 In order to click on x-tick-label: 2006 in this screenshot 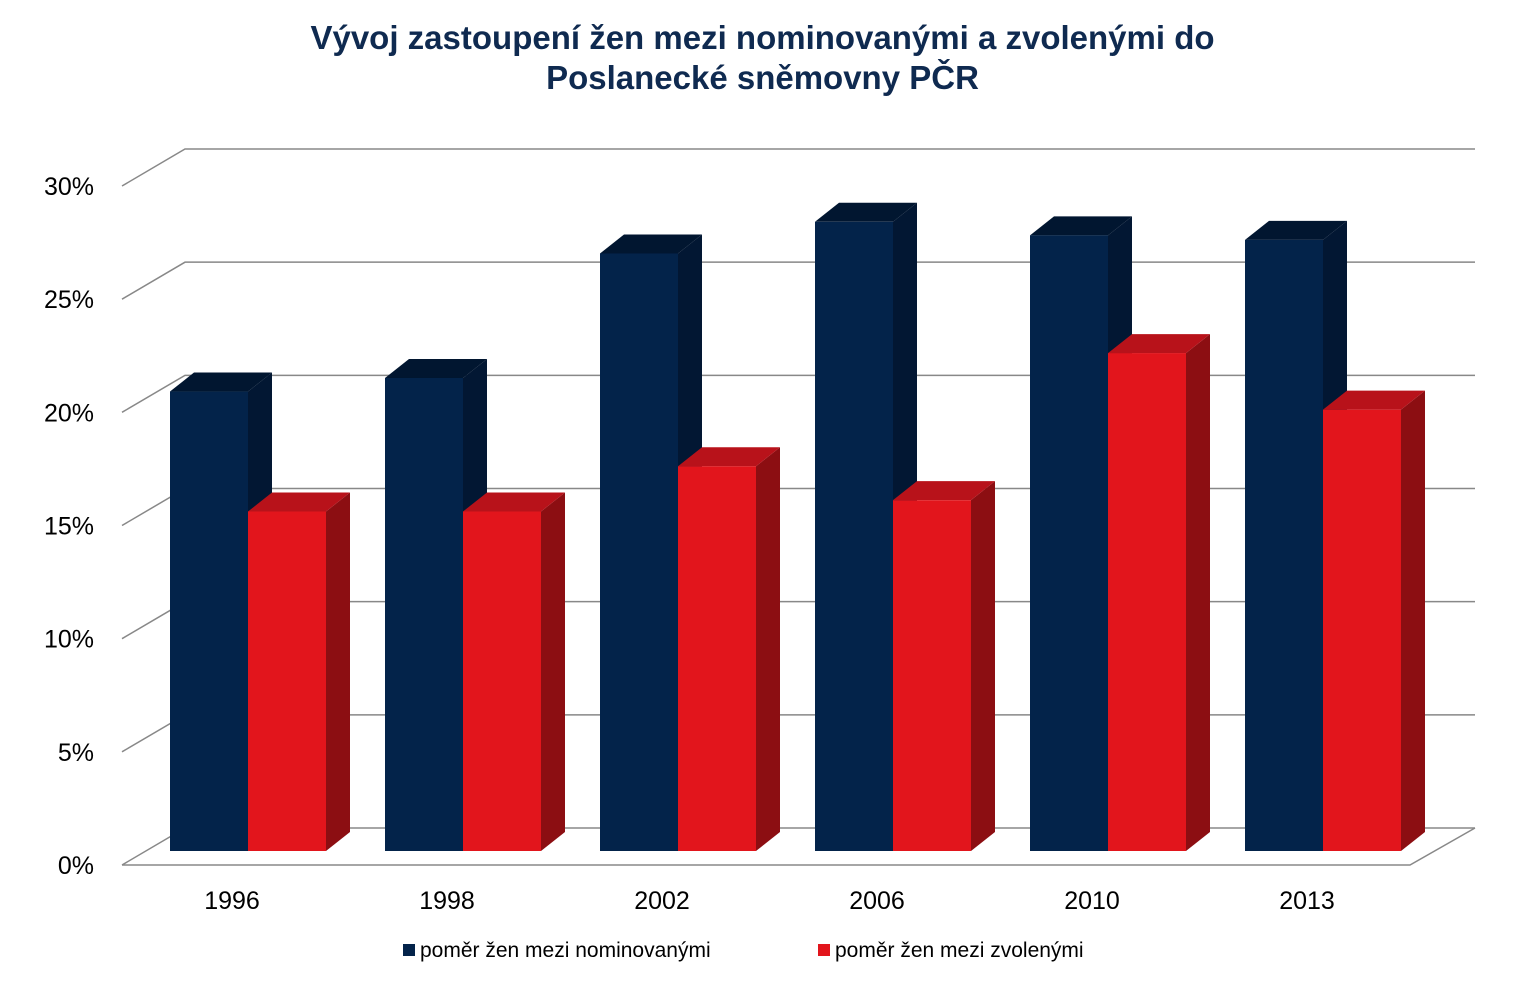, I will do `click(877, 901)`.